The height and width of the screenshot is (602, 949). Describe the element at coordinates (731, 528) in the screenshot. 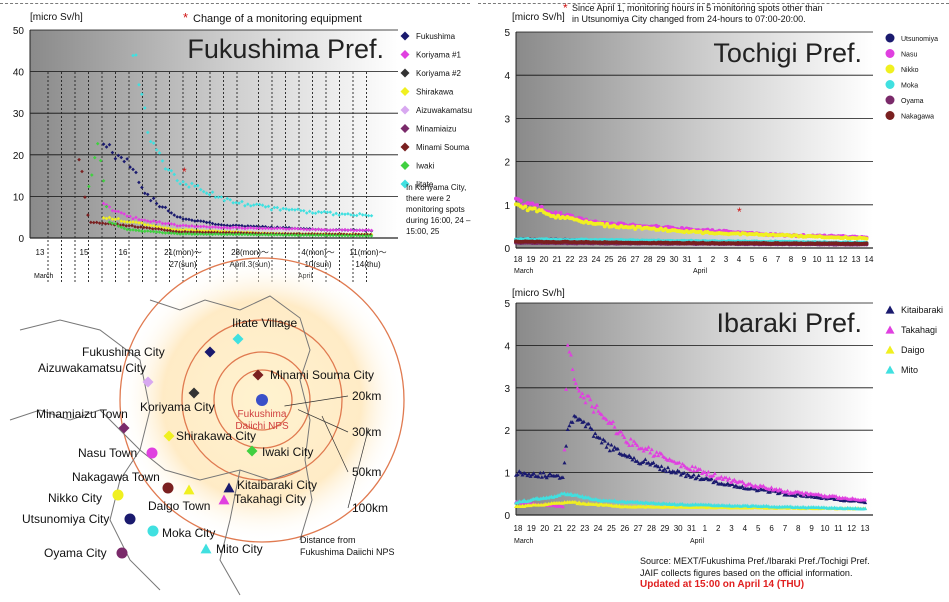

I see `x-tick-label: 3` at that location.